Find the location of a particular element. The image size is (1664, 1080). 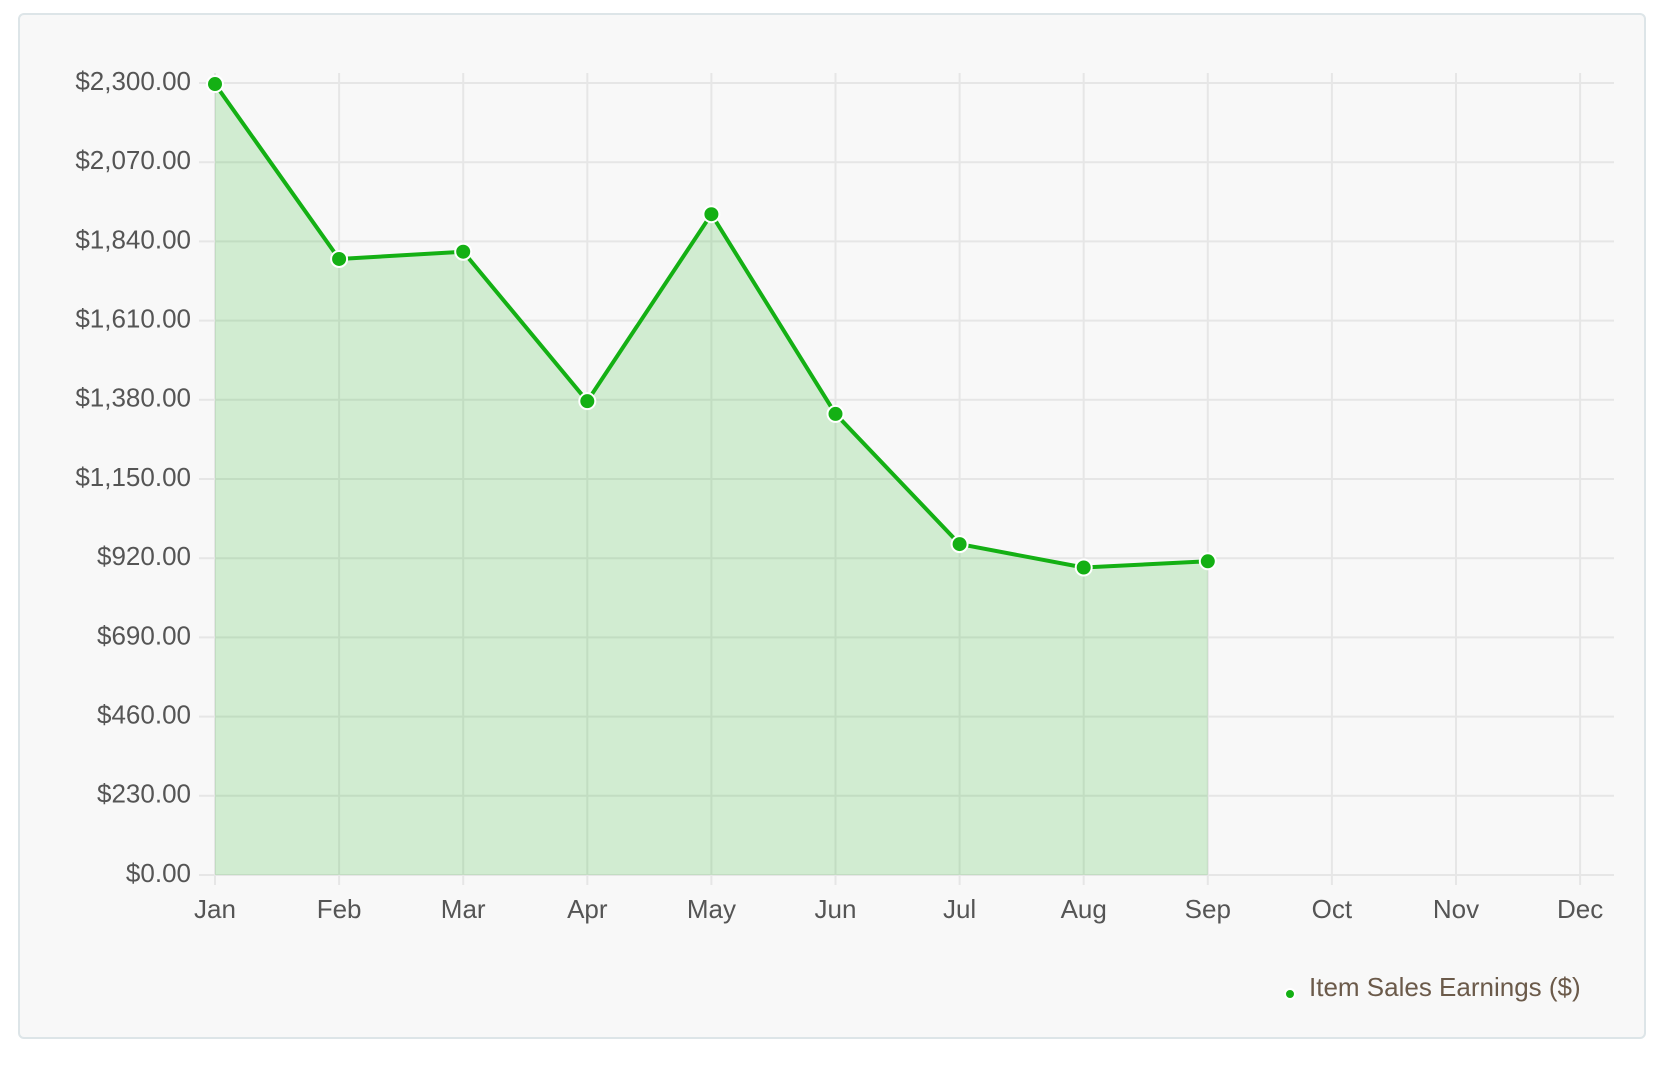

x-tick-label: Mar is located at coordinates (463, 909).